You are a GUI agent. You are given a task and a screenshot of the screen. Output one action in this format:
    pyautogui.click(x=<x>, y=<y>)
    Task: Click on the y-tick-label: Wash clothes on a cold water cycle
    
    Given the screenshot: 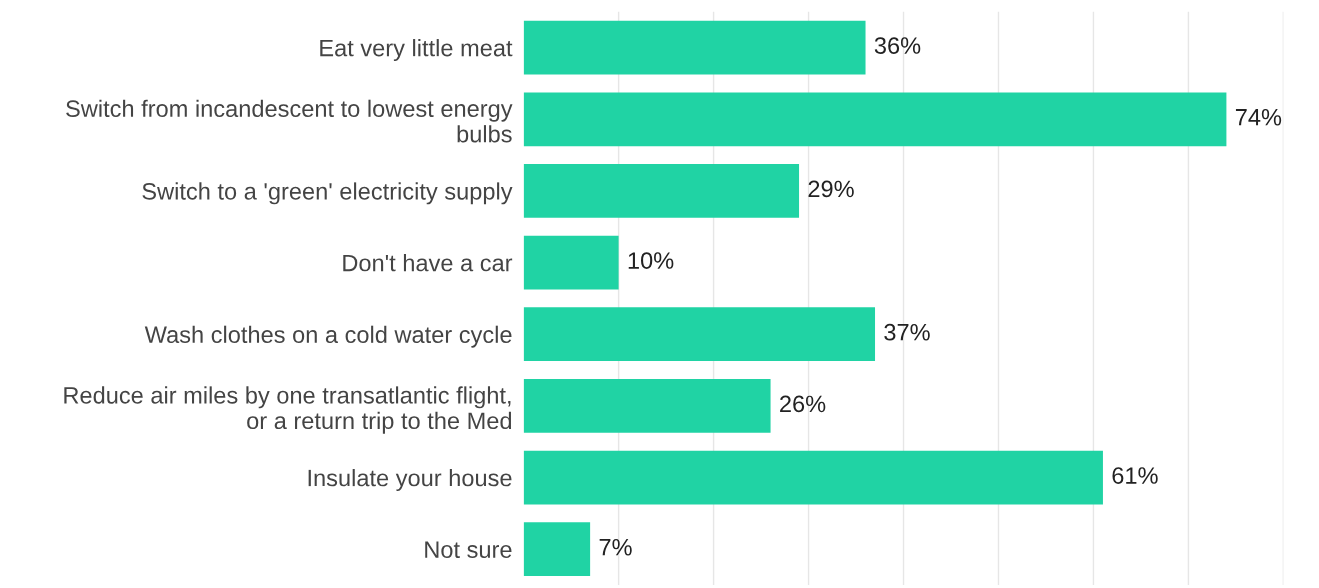 What is the action you would take?
    pyautogui.click(x=328, y=336)
    